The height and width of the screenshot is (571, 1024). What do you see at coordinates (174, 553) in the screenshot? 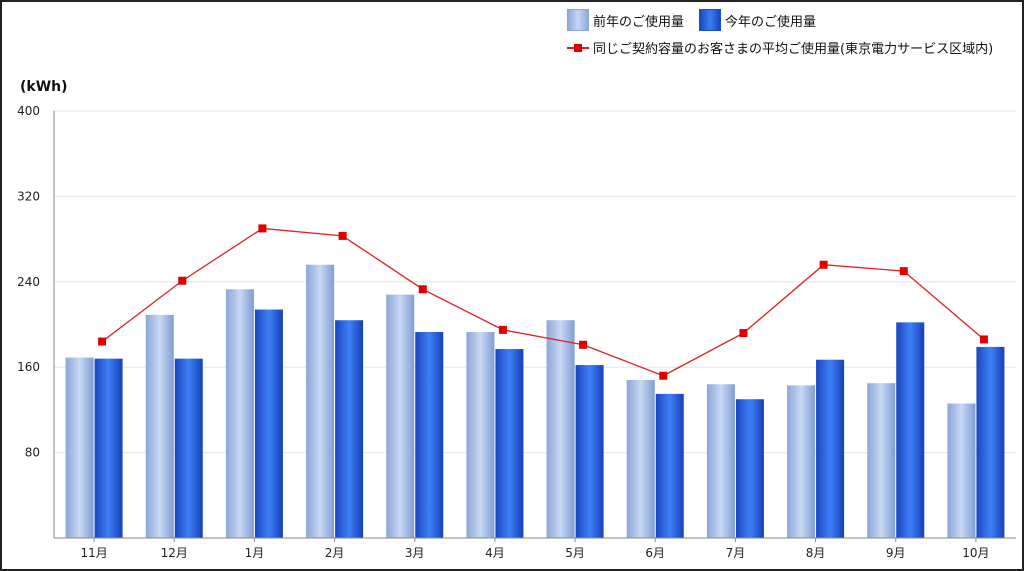
I see `x-tick-label: 12月` at bounding box center [174, 553].